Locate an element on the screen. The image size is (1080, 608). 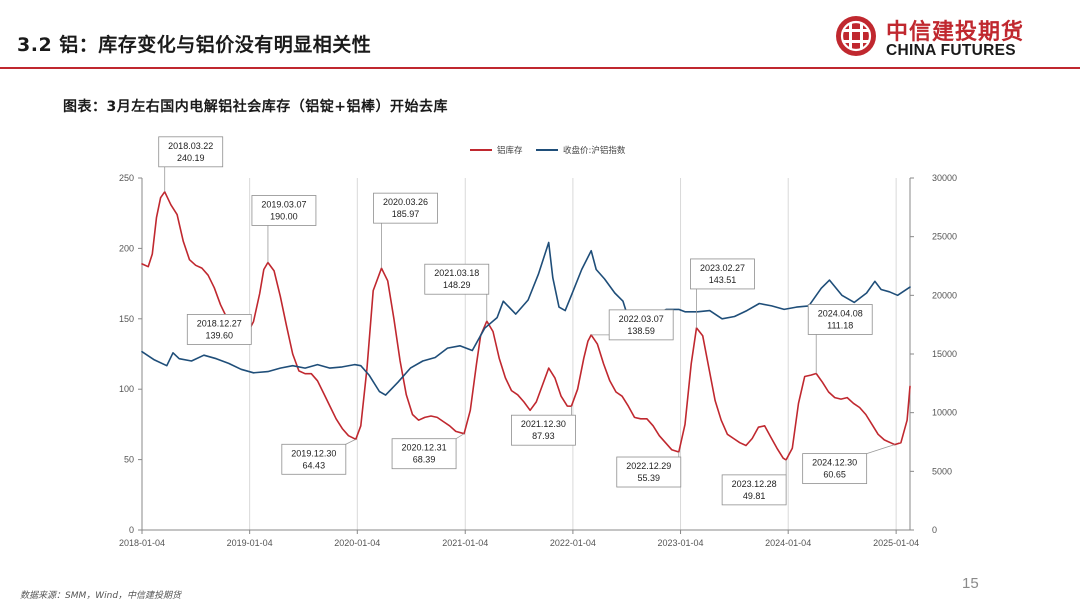
callout-value: 190.00 is located at coordinates (284, 216).